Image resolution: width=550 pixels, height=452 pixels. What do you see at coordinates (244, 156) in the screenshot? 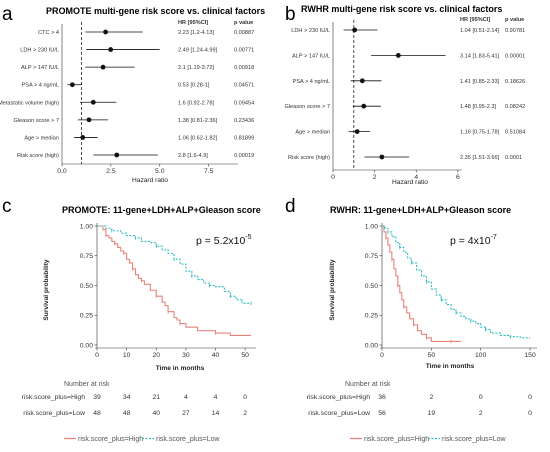
I see `p-text: 0.00019` at bounding box center [244, 156].